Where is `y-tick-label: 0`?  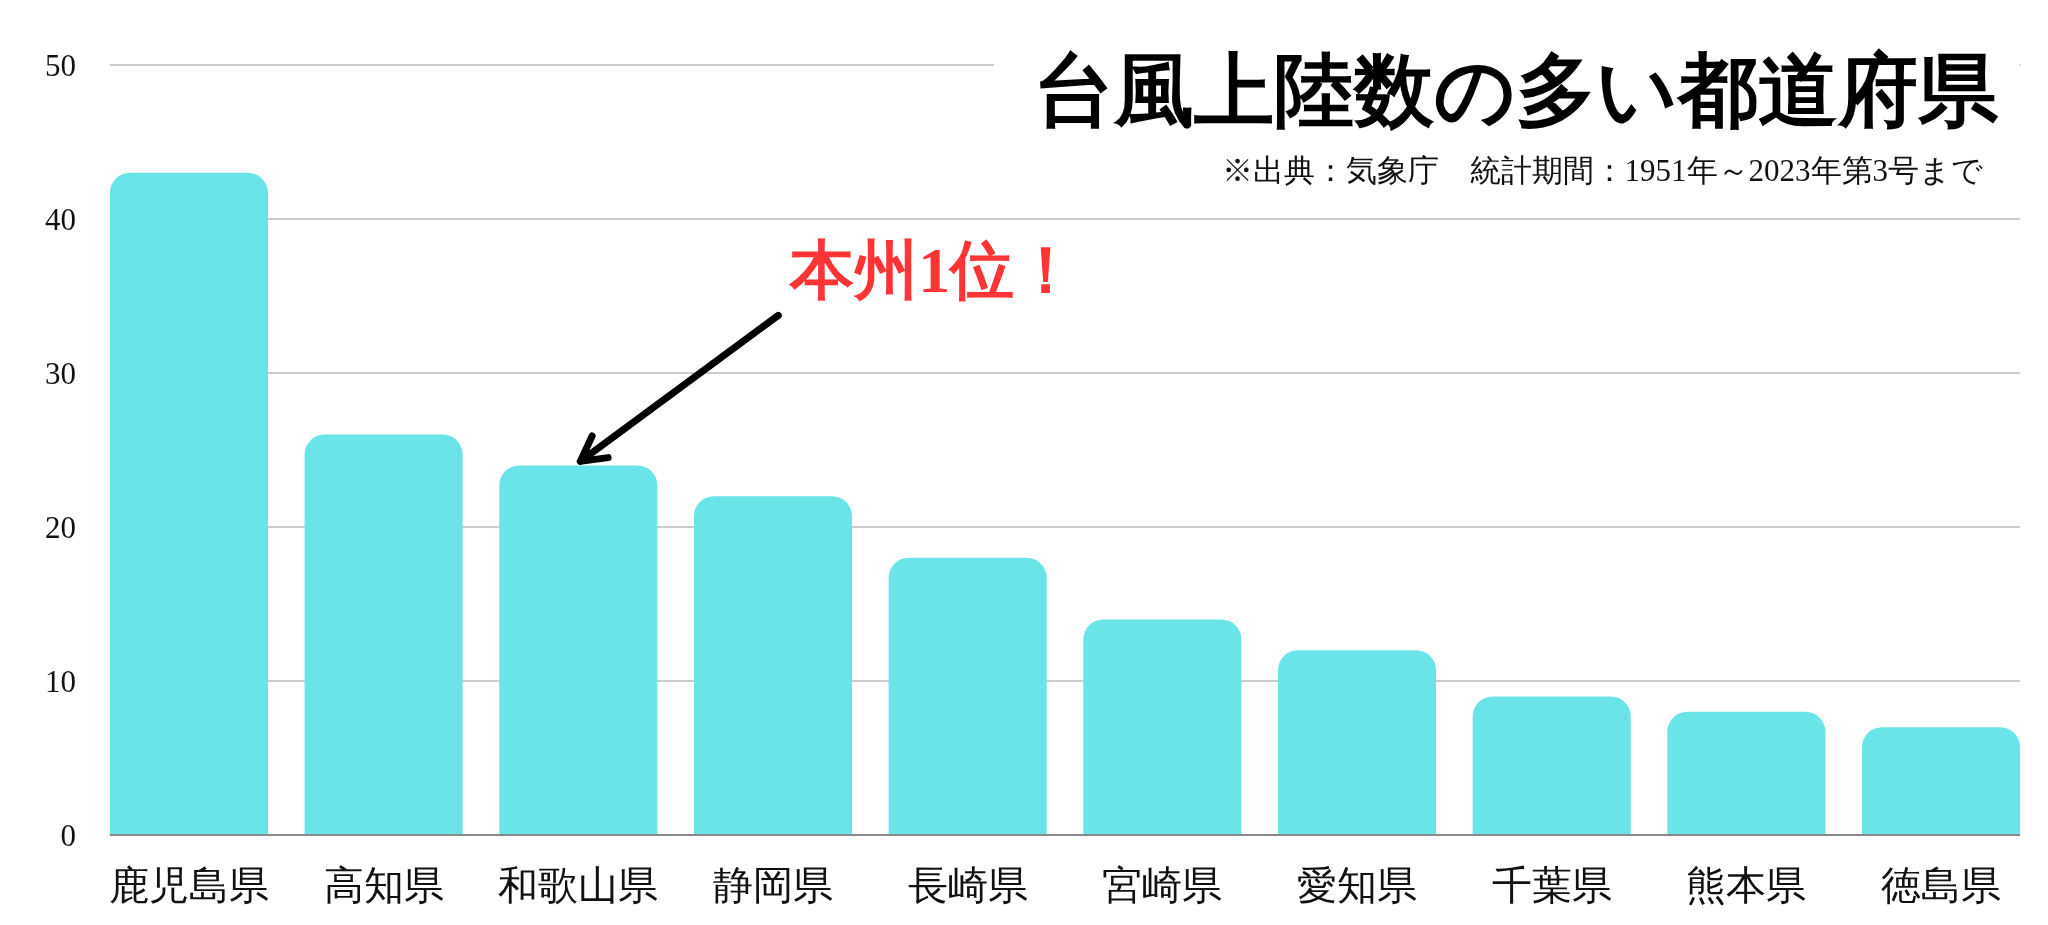 y-tick-label: 0 is located at coordinates (68, 835).